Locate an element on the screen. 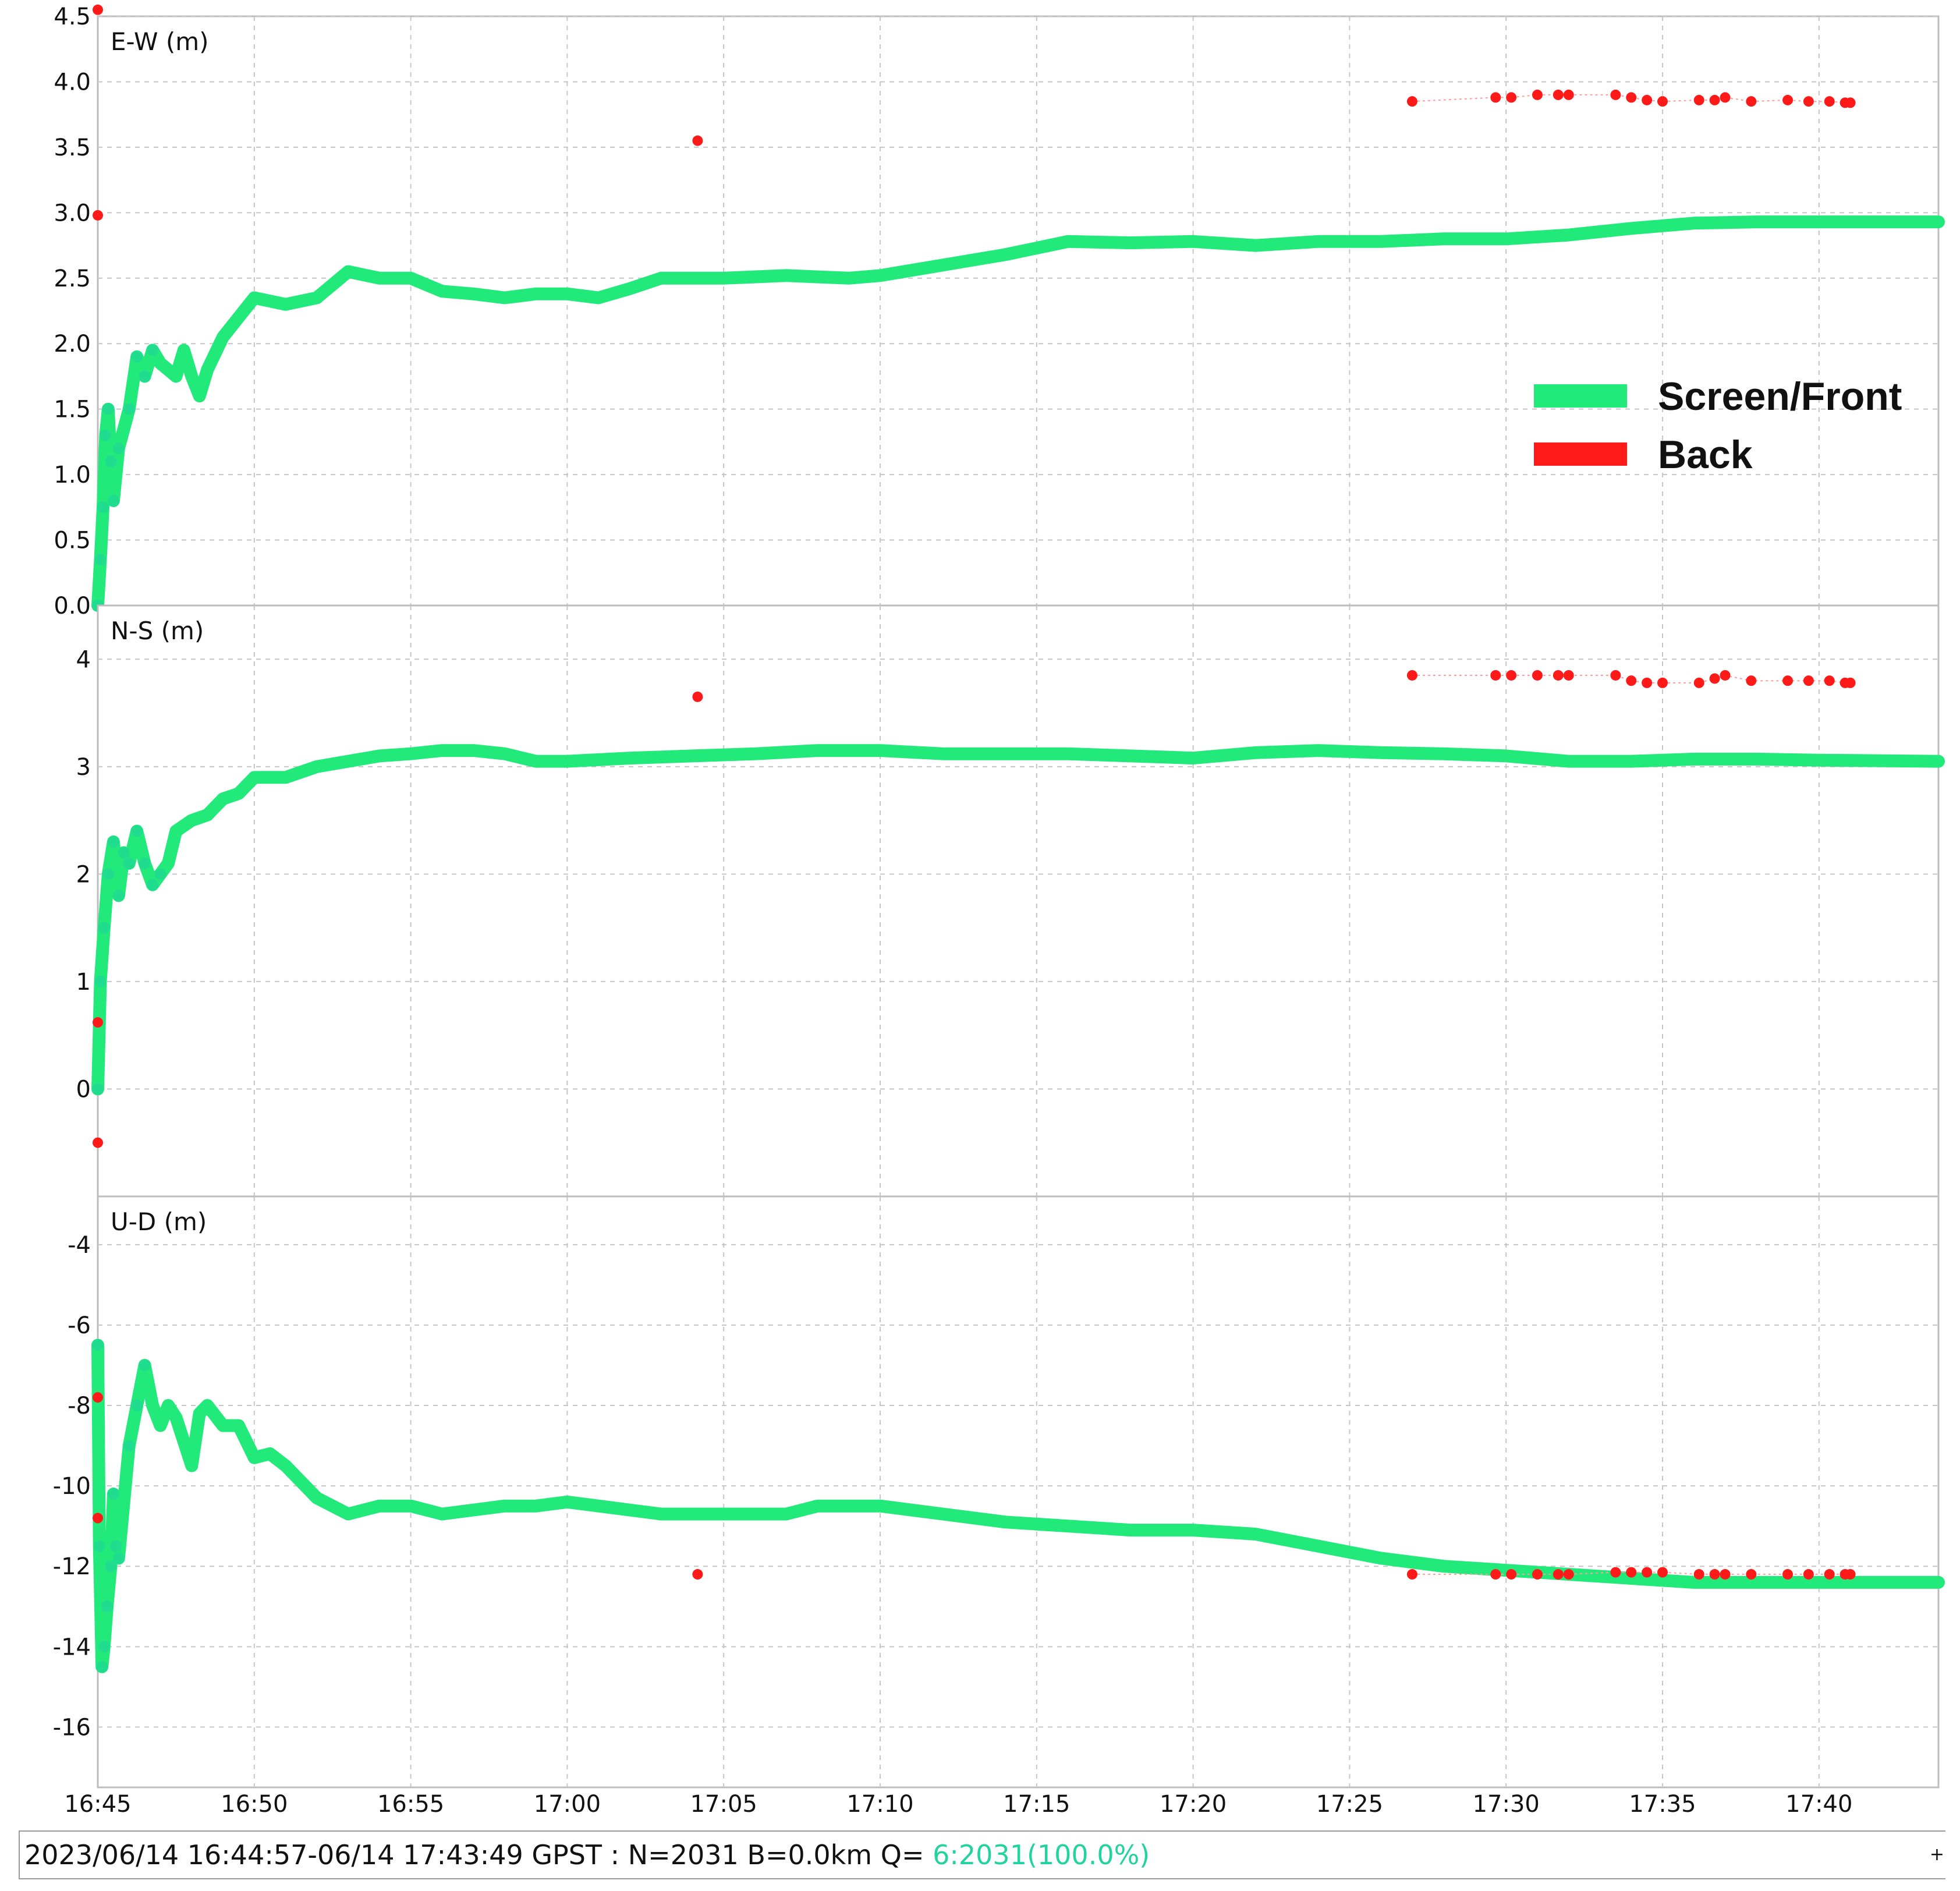  x-tick-label: 17:10 is located at coordinates (879, 1804).